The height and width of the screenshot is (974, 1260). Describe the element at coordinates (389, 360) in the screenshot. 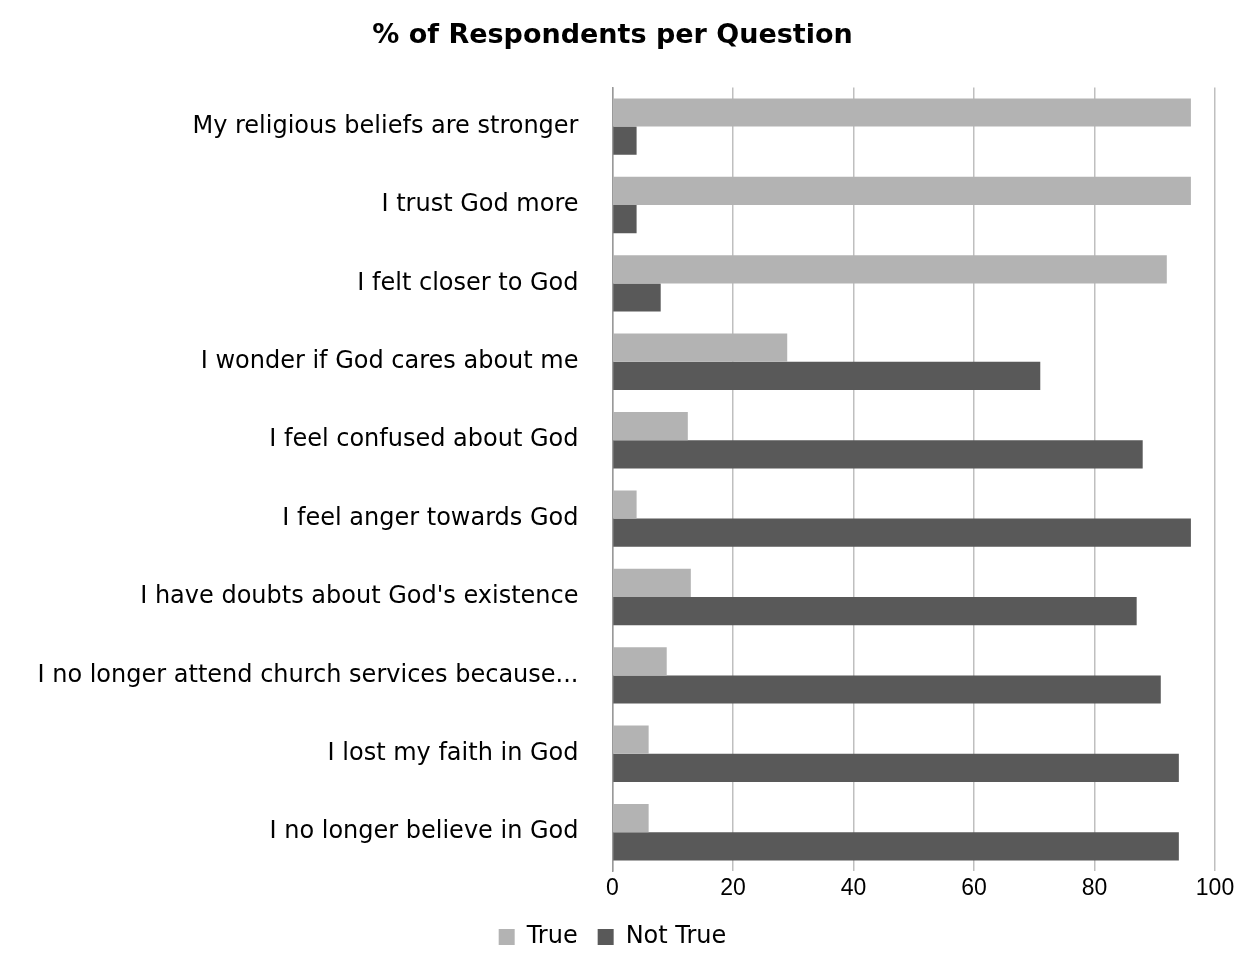

I see `y-tick-label: I wonder if God cares about me` at that location.